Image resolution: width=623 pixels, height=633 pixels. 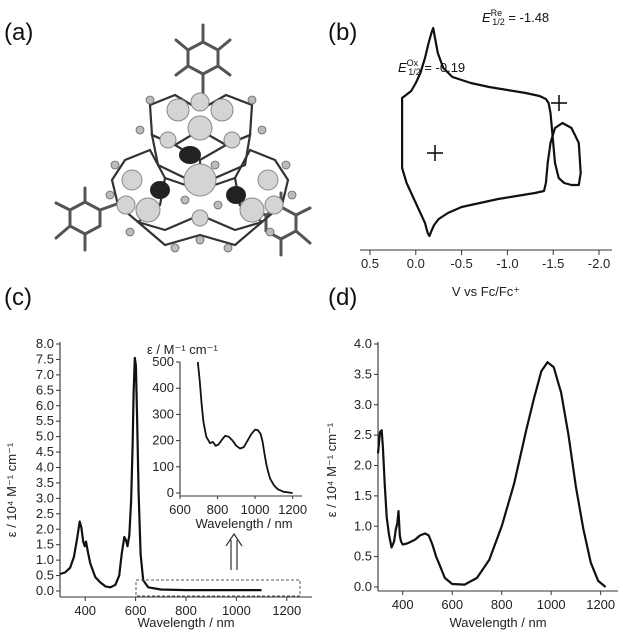 I want to click on spectrum-d-x-tick-label: 800, so click(x=502, y=604).